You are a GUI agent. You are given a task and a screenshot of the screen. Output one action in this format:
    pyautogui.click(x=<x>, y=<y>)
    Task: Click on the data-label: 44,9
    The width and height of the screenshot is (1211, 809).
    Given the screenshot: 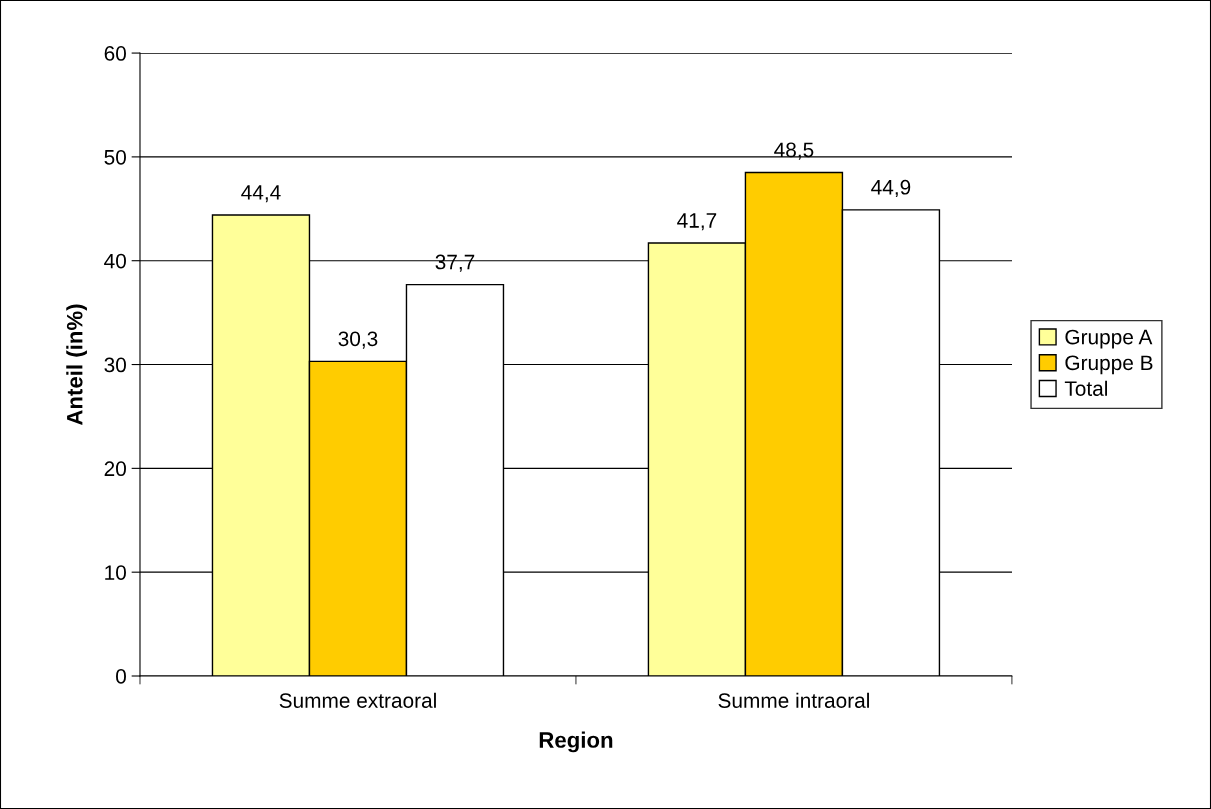 What is the action you would take?
    pyautogui.click(x=891, y=188)
    